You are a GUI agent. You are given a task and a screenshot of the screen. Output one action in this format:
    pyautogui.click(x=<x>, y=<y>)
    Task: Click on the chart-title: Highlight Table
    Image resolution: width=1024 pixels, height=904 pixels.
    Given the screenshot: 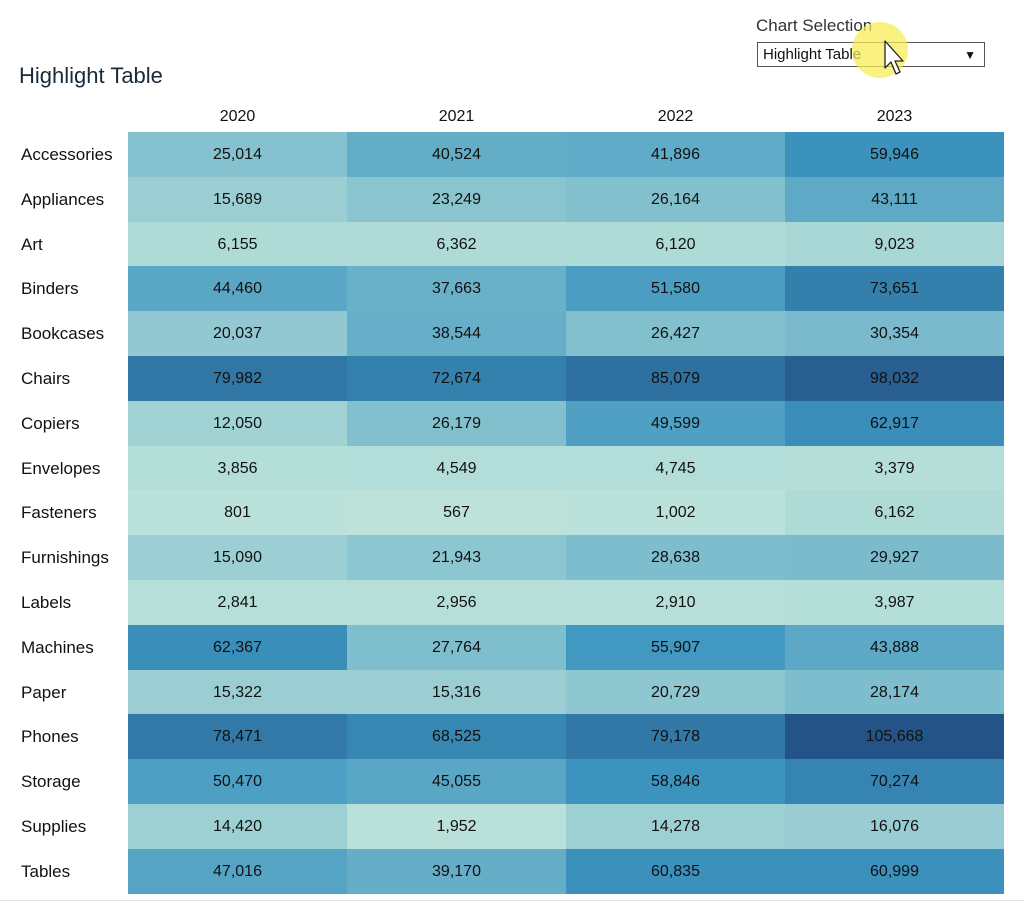 What is the action you would take?
    pyautogui.click(x=91, y=75)
    